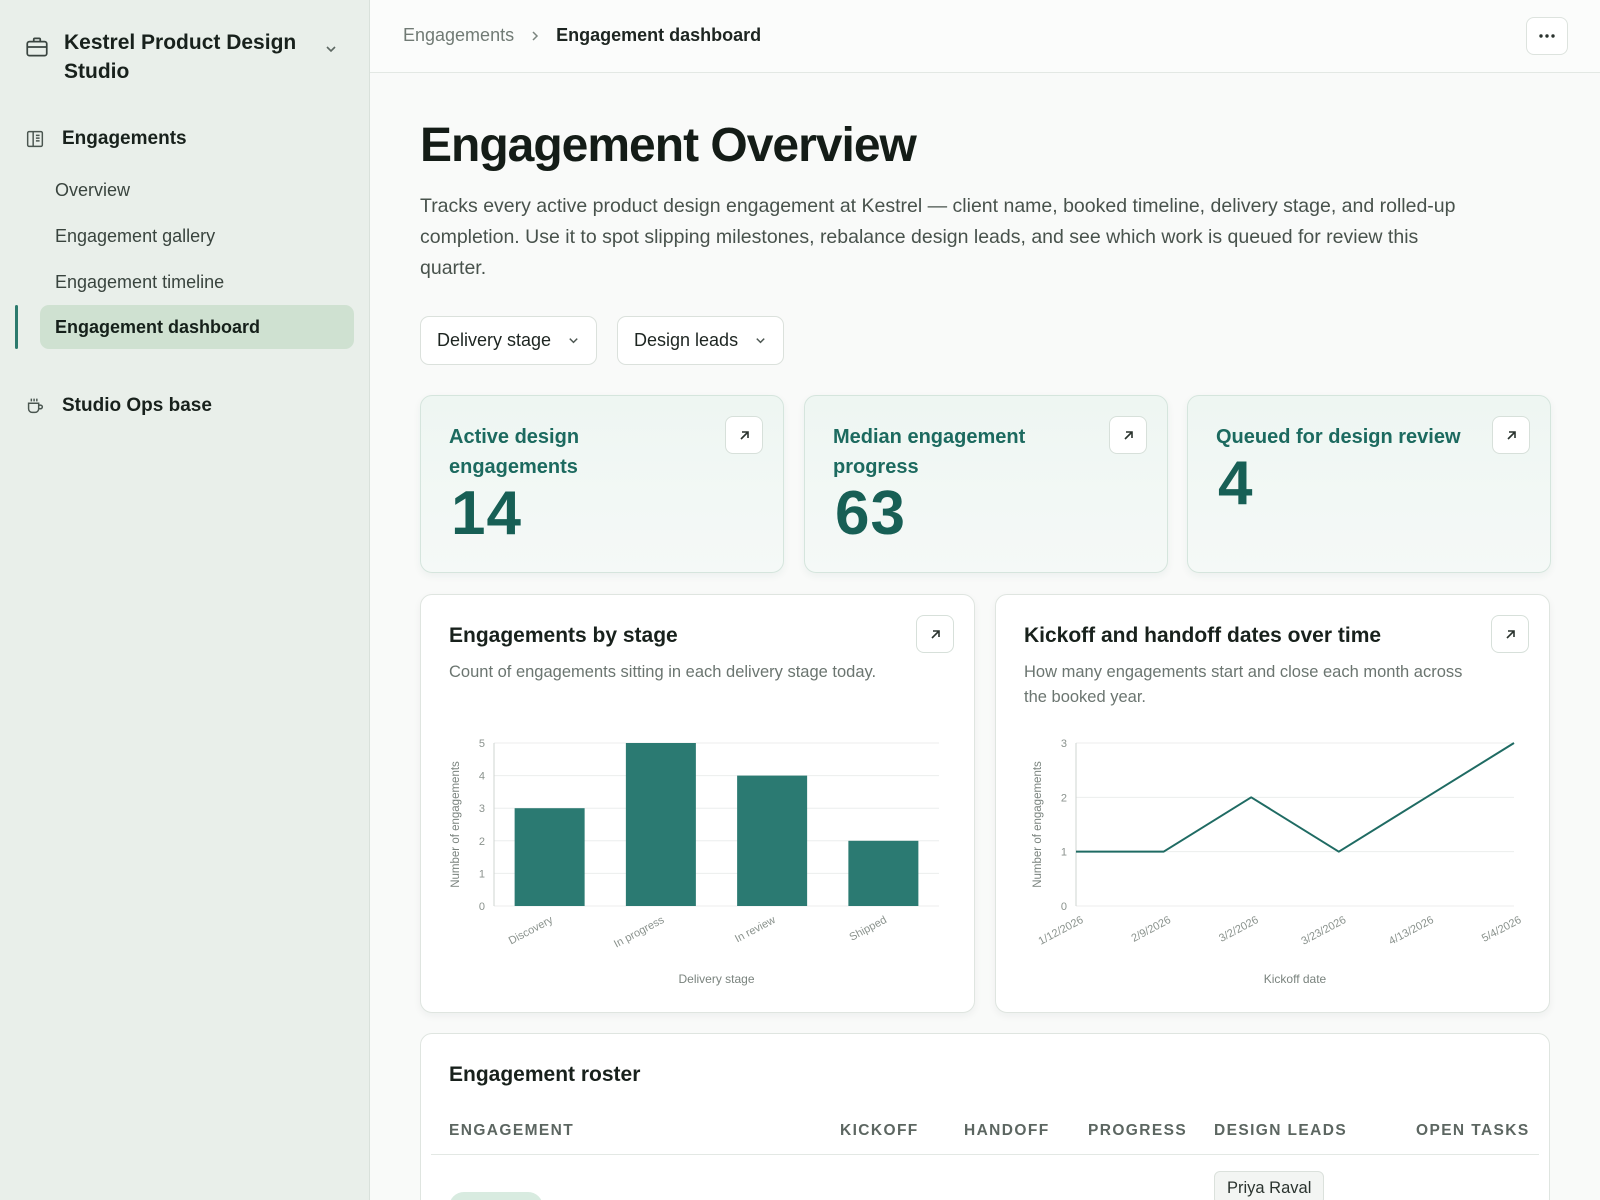 This screenshot has height=1200, width=1600. What do you see at coordinates (486, 513) in the screenshot?
I see `kpi-value: 14` at bounding box center [486, 513].